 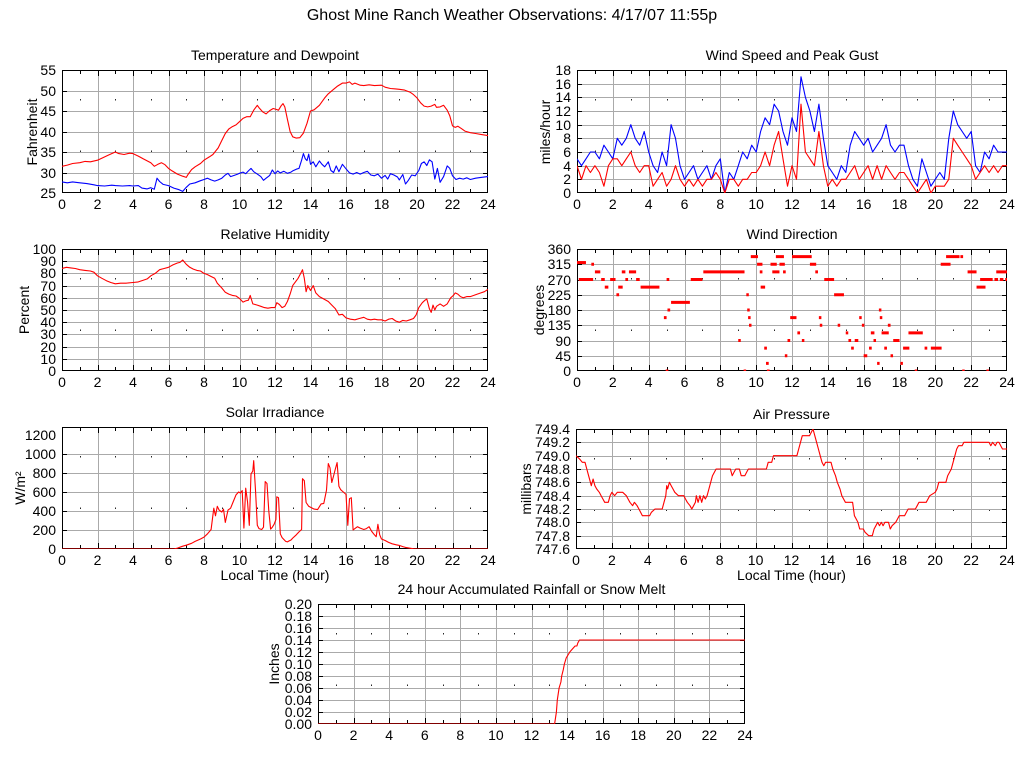 What do you see at coordinates (559, 279) in the screenshot?
I see `y-tick-label: 270` at bounding box center [559, 279].